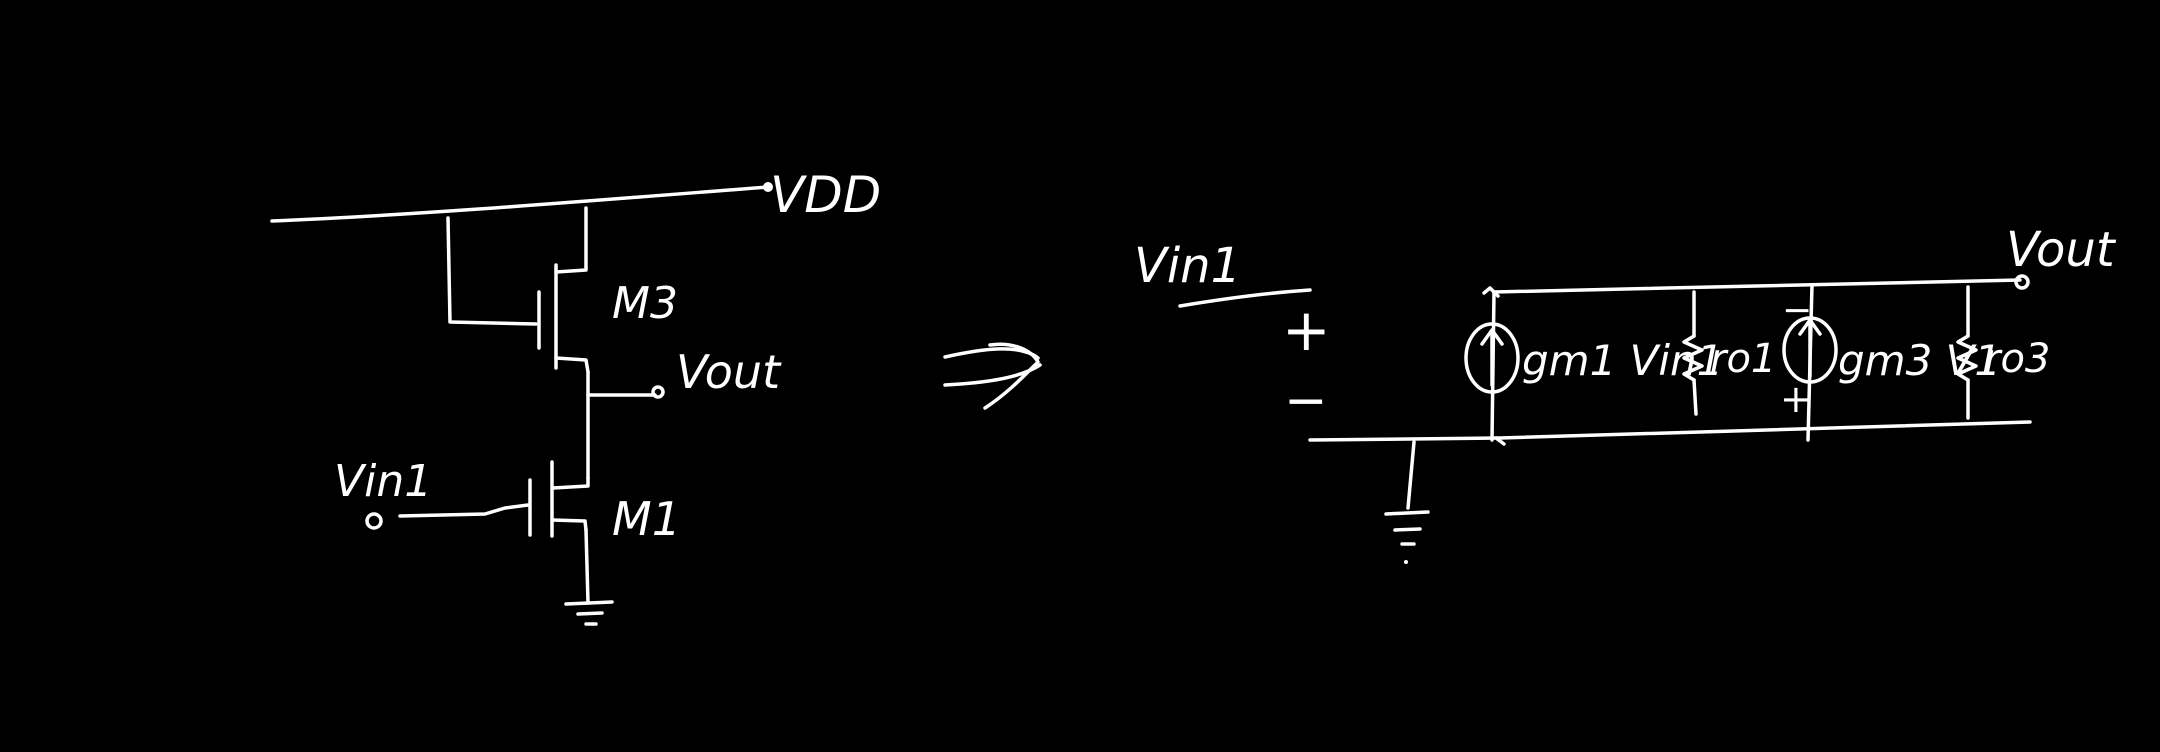 This screenshot has height=752, width=2160. Describe the element at coordinates (520, 204) in the screenshot. I see `vdd-rail` at that location.